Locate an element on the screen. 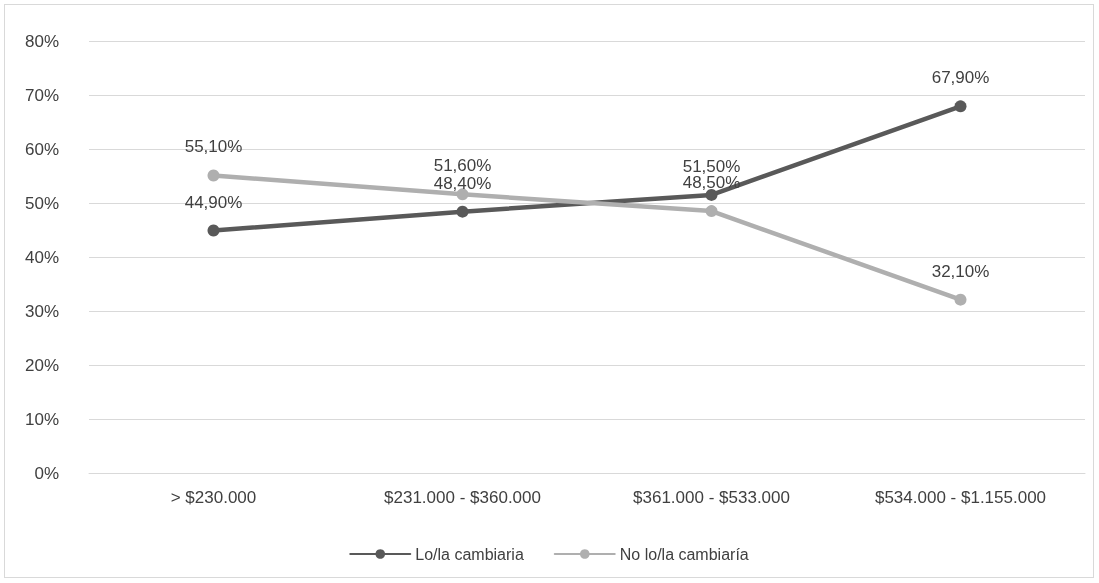 This screenshot has width=1099, height=583. legend-label: Lo/la cambiaria is located at coordinates (469, 554).